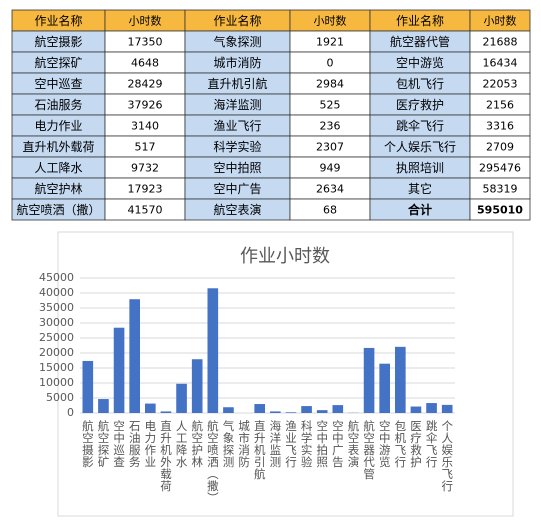 This screenshot has width=541, height=522. I want to click on cell-text: 航空探矿, so click(58, 62).